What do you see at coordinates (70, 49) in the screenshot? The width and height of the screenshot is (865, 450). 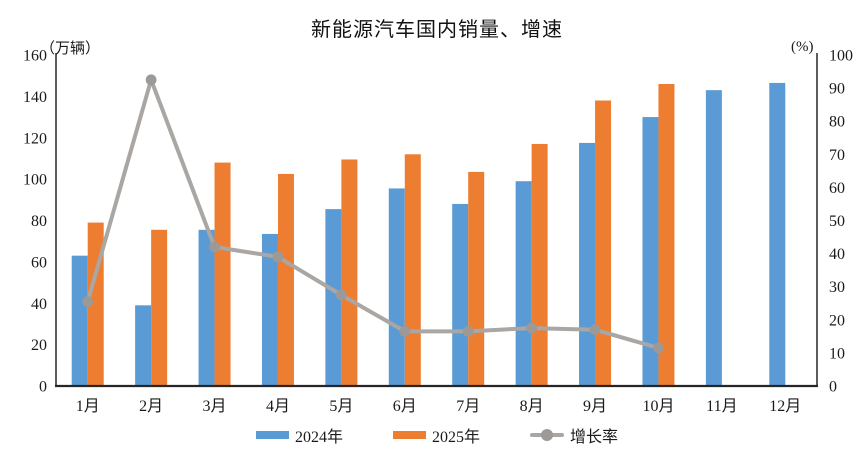 I see `left-axis-unit-label: （万辆）` at bounding box center [70, 49].